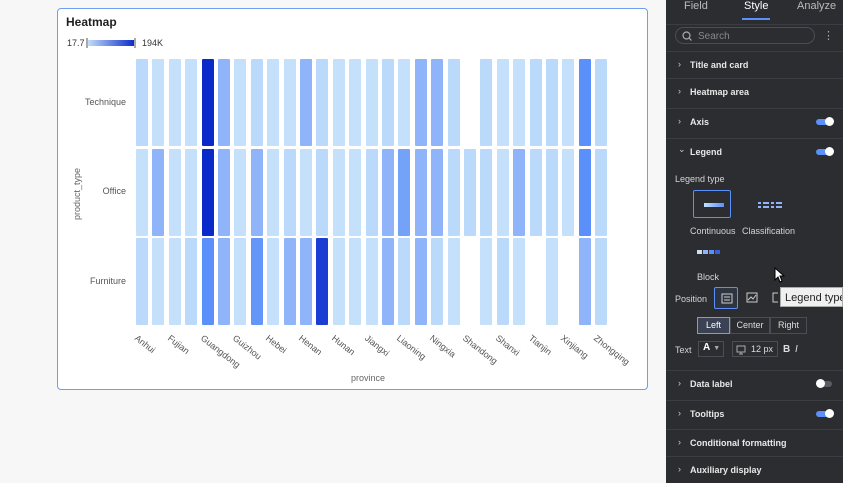 Image resolution: width=843 pixels, height=483 pixels. Describe the element at coordinates (787, 349) in the screenshot. I see `bold-button: B` at that location.